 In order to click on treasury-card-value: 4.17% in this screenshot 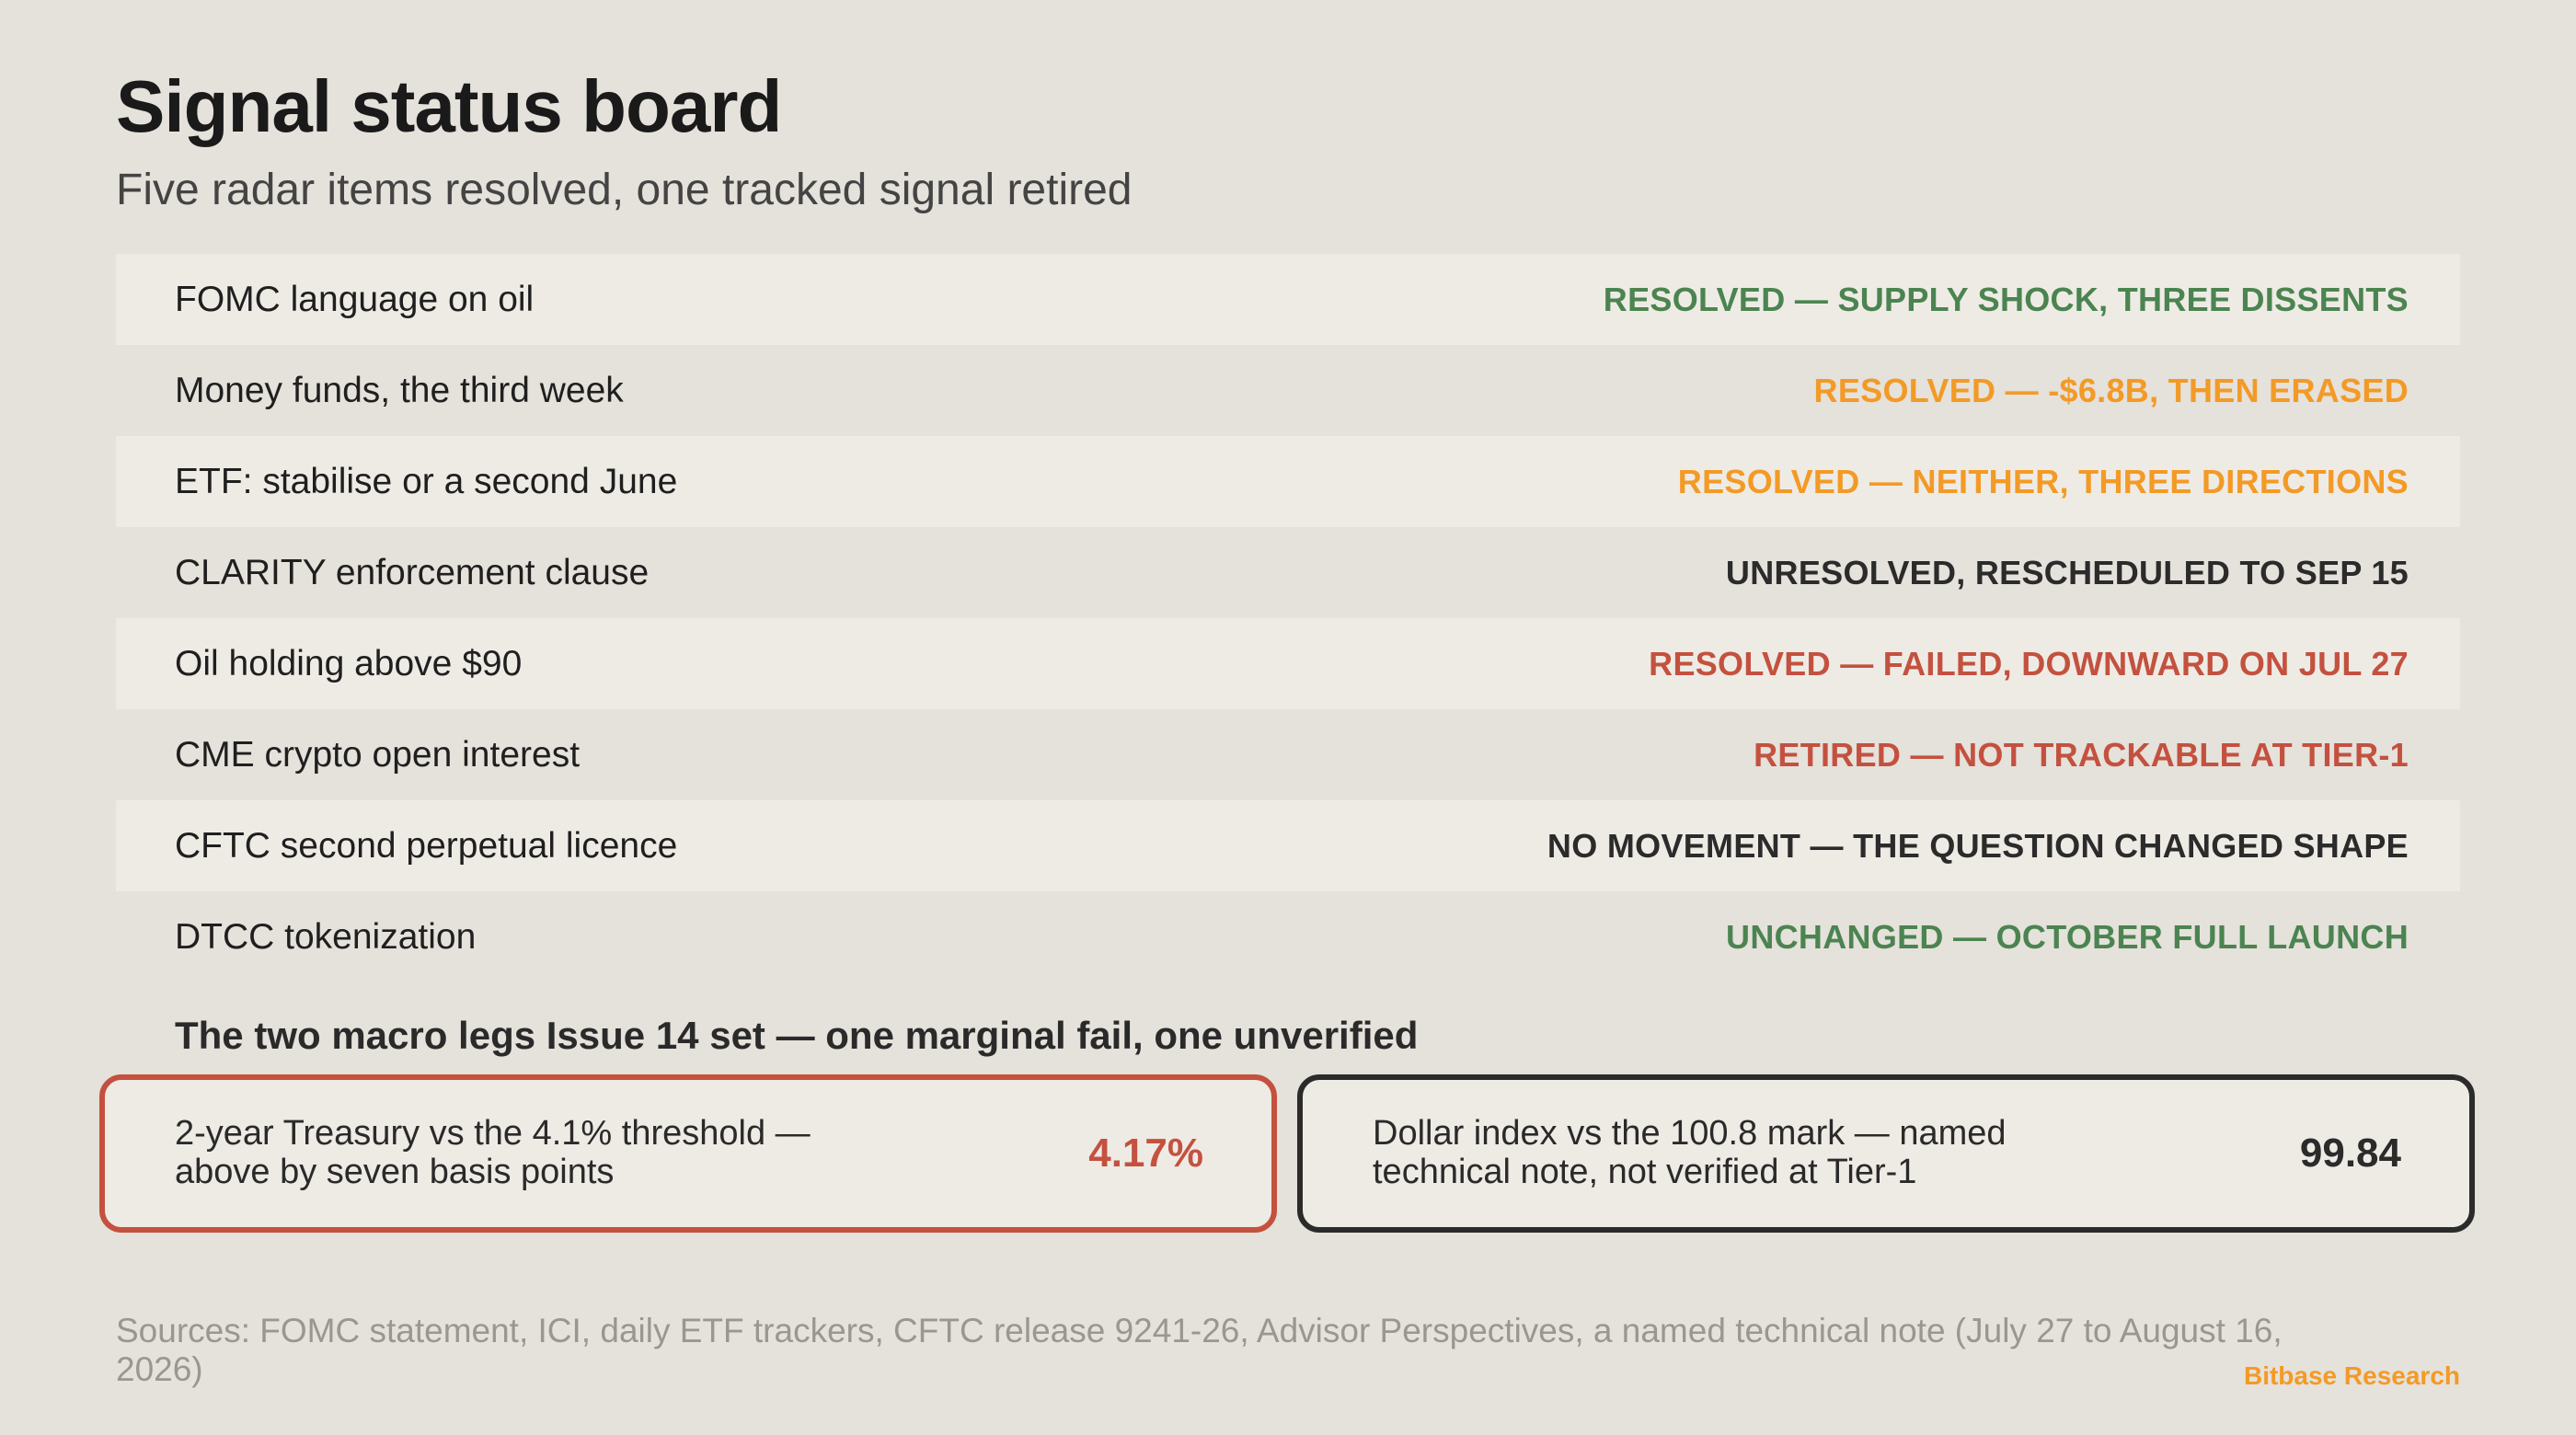, I will do `click(1145, 1153)`.